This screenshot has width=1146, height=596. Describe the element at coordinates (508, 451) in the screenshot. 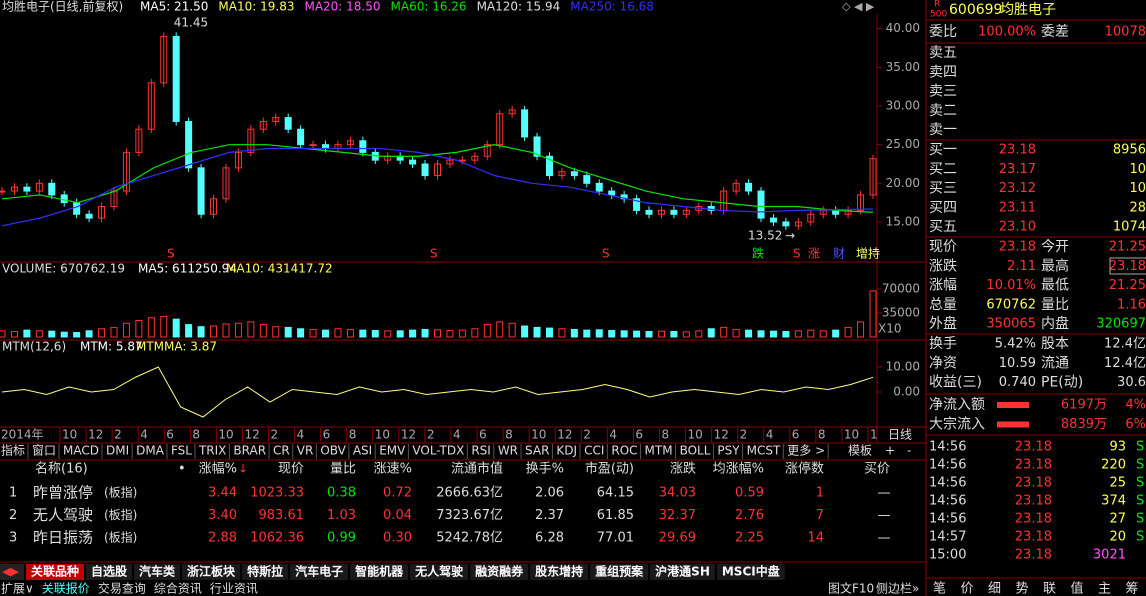

I see `indicator-tab: WR` at that location.